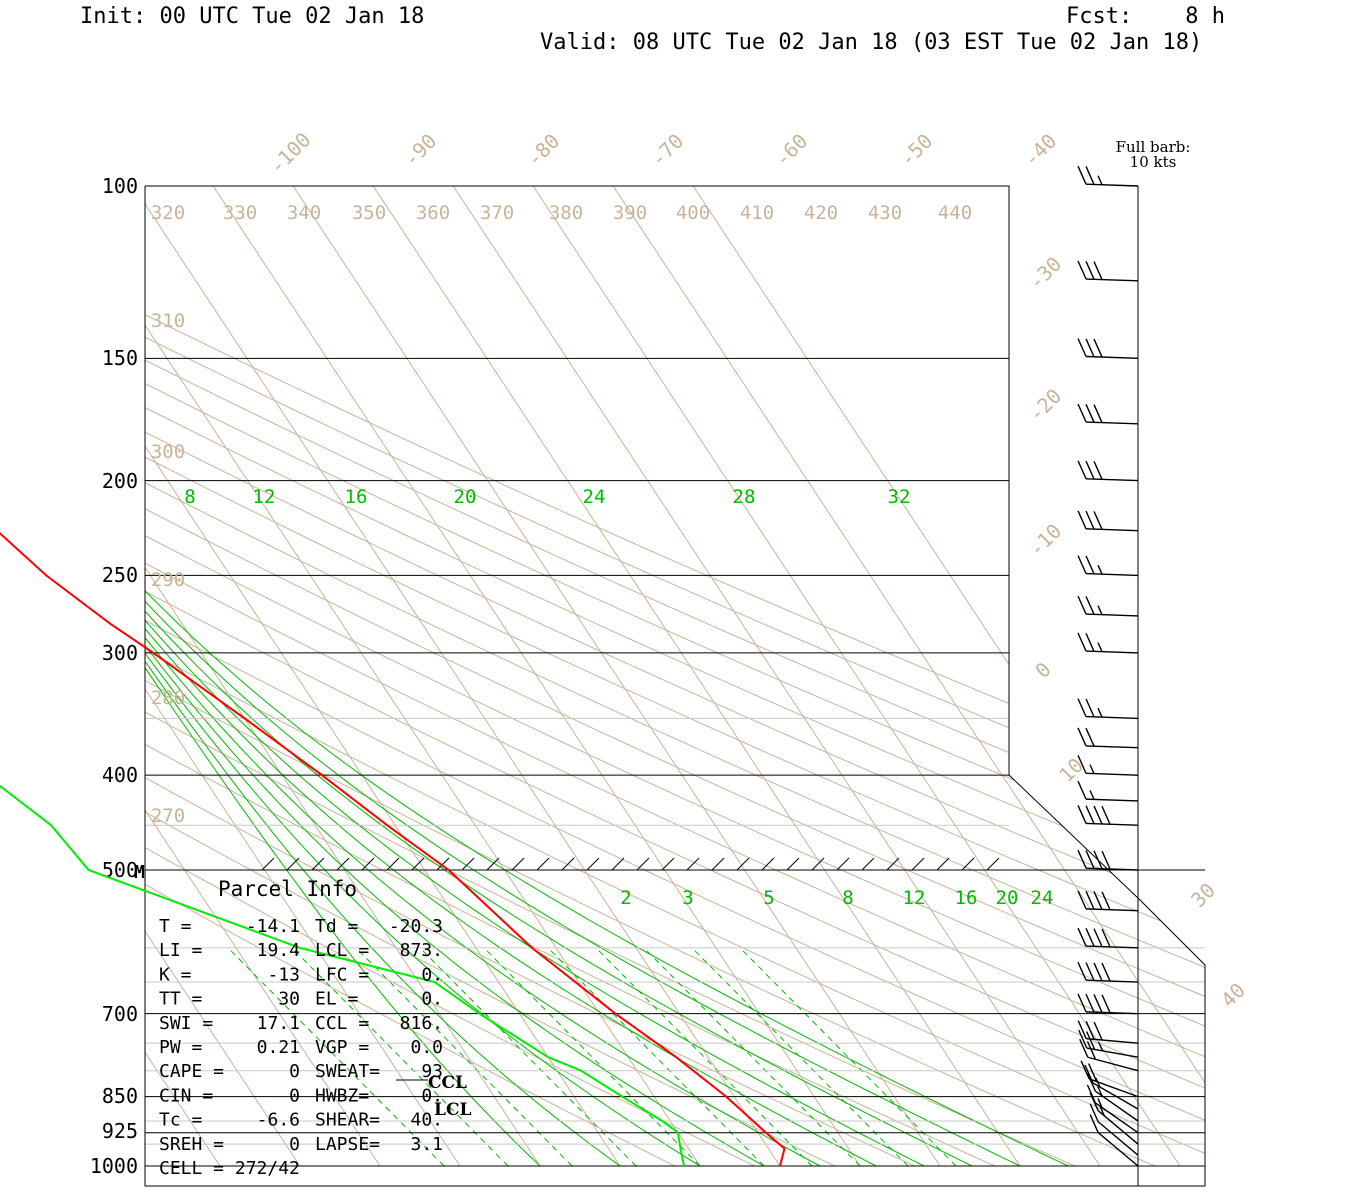  I want to click on theta-label: 280, so click(168, 698).